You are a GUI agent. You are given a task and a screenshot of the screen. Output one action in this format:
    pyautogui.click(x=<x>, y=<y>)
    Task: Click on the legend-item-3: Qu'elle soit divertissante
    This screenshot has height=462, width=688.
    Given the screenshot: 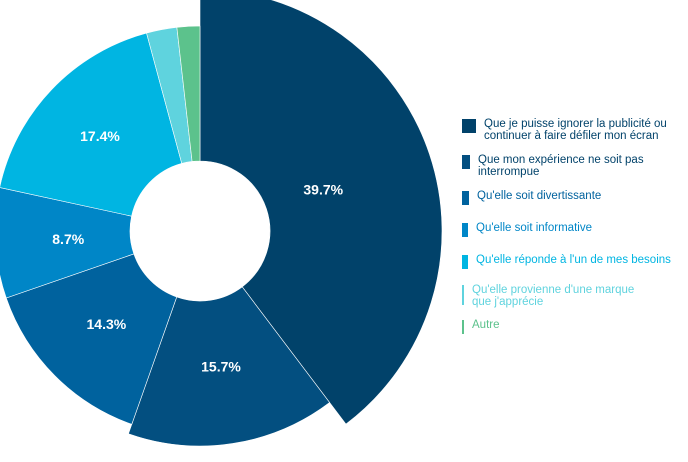 What is the action you would take?
    pyautogui.click(x=531, y=197)
    